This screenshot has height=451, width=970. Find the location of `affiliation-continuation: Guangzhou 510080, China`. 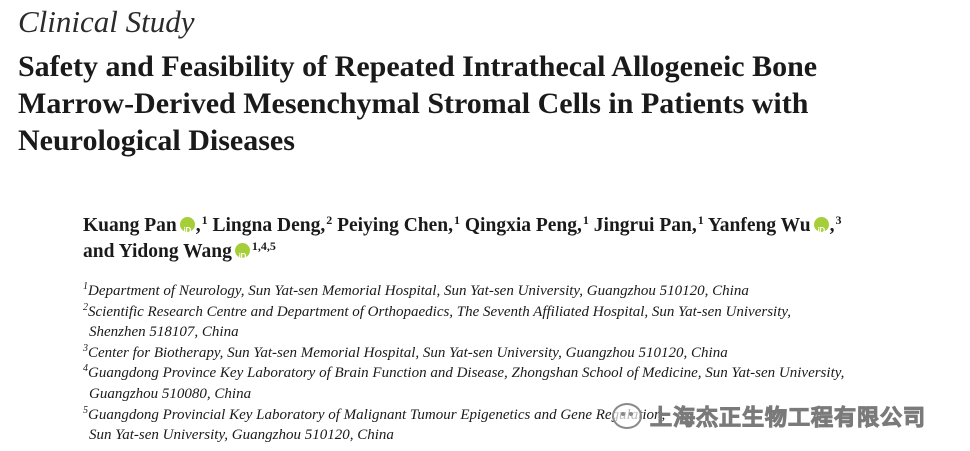

affiliation-continuation: Guangzhou 510080, China is located at coordinates (170, 393).